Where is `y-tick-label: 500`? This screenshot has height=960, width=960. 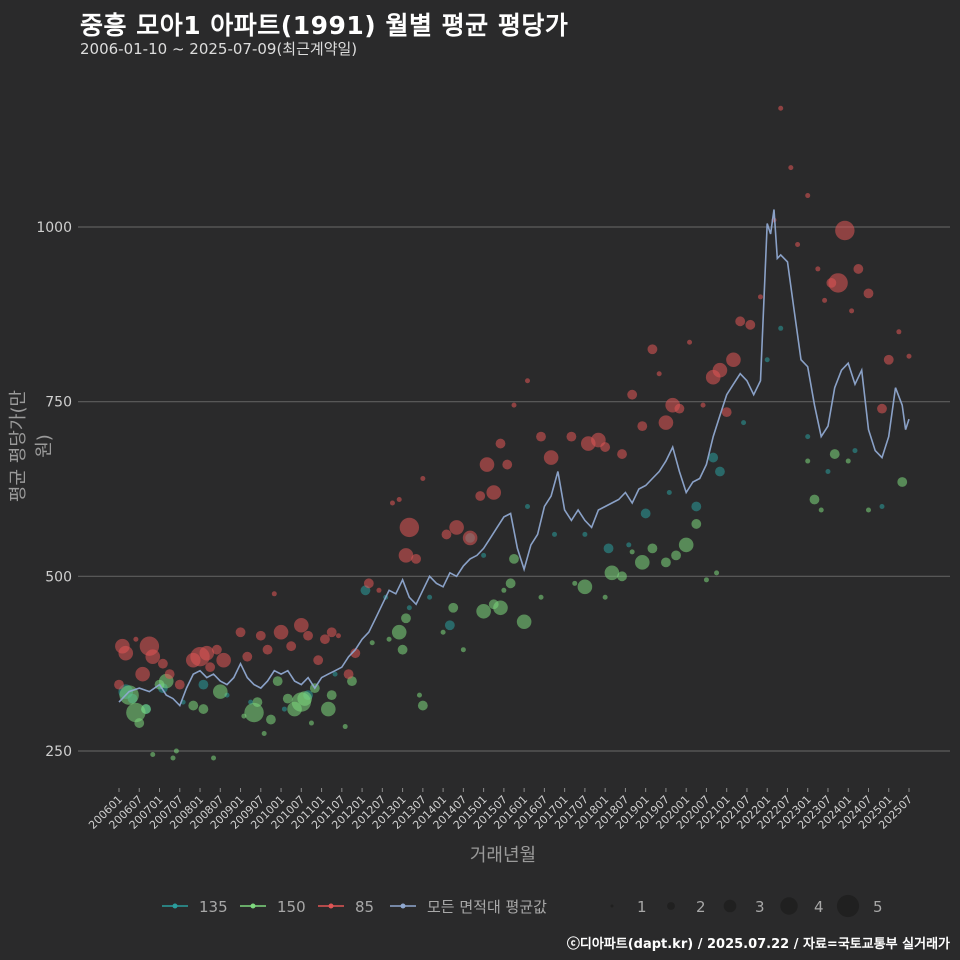
y-tick-label: 500 is located at coordinates (58, 577).